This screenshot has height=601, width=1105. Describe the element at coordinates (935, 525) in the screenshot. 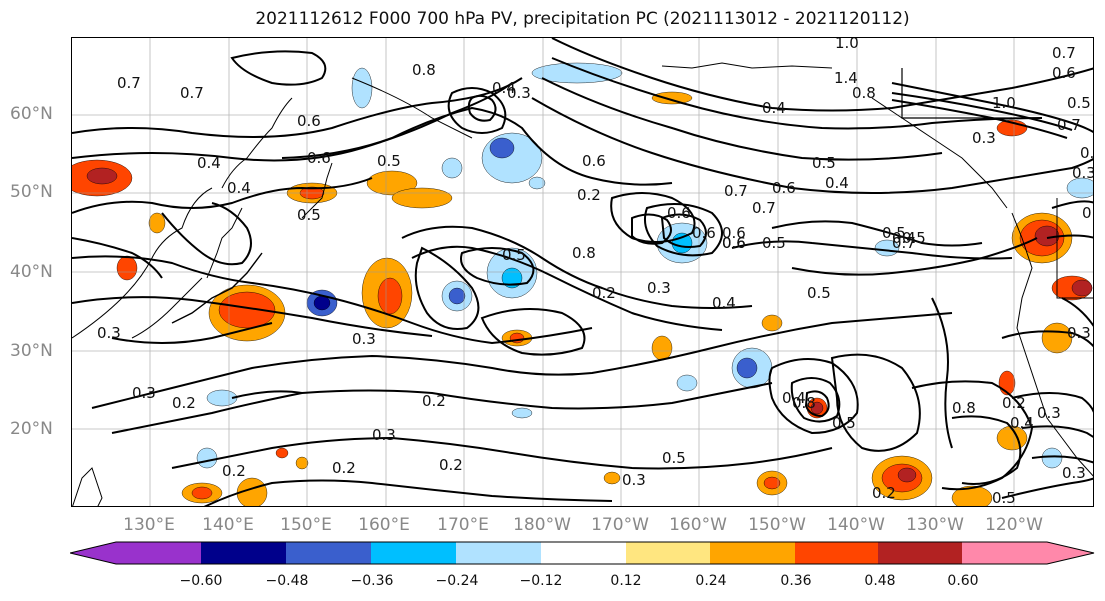

I see `lon-label: 130°W` at that location.